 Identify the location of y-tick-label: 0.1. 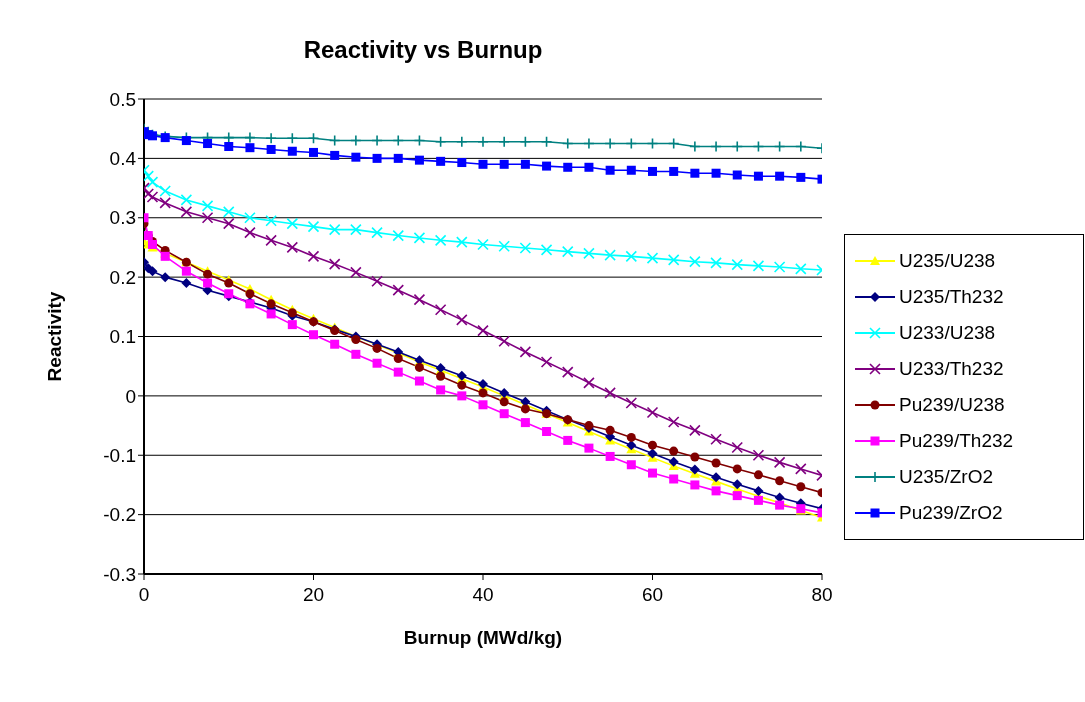
(122, 337).